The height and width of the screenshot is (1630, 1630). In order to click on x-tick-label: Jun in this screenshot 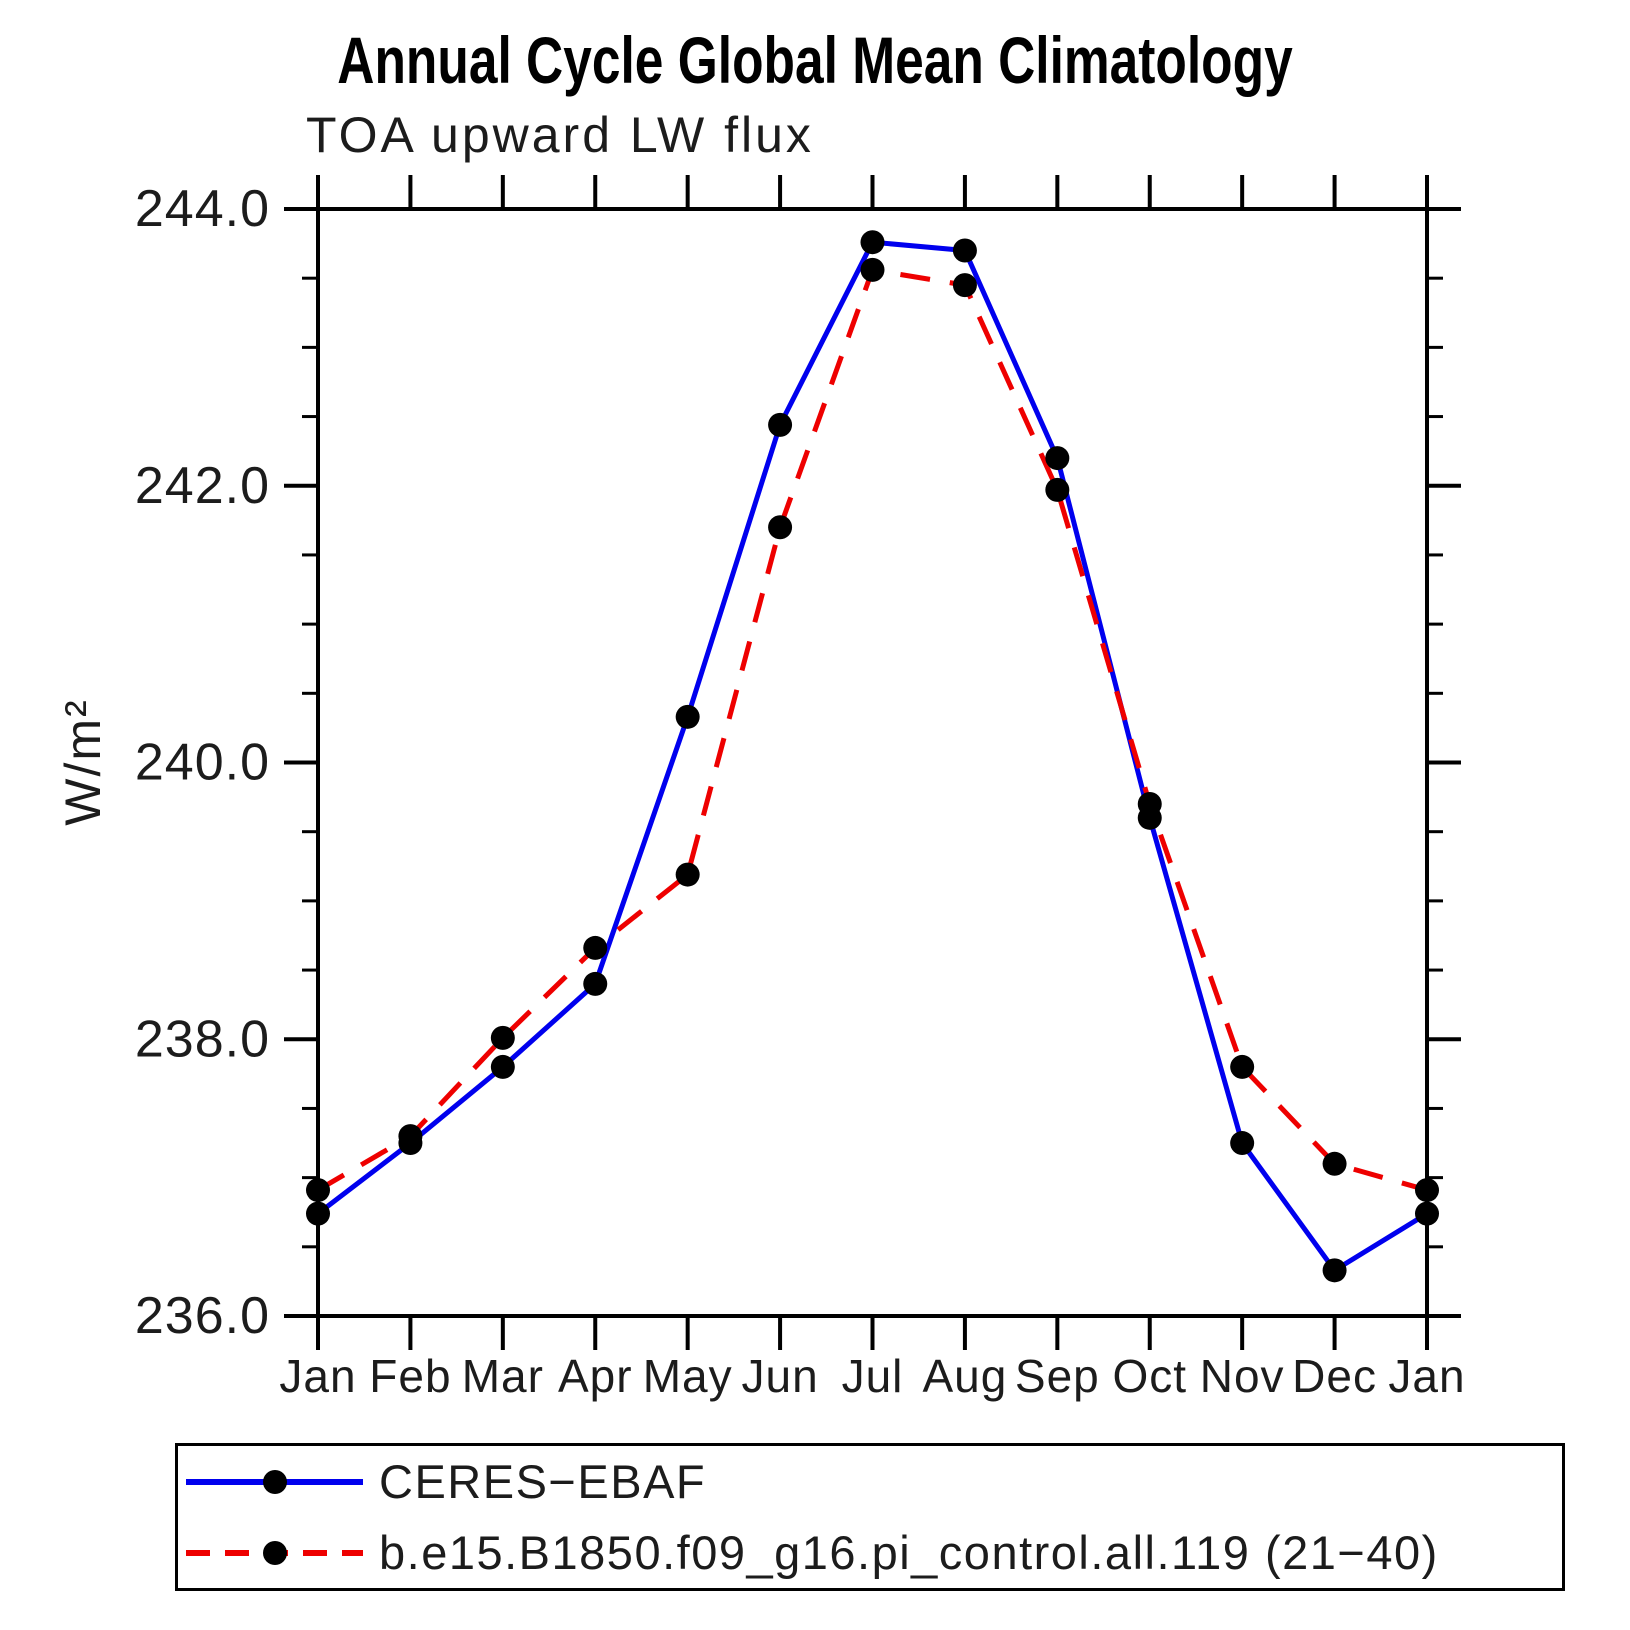, I will do `click(779, 1376)`.